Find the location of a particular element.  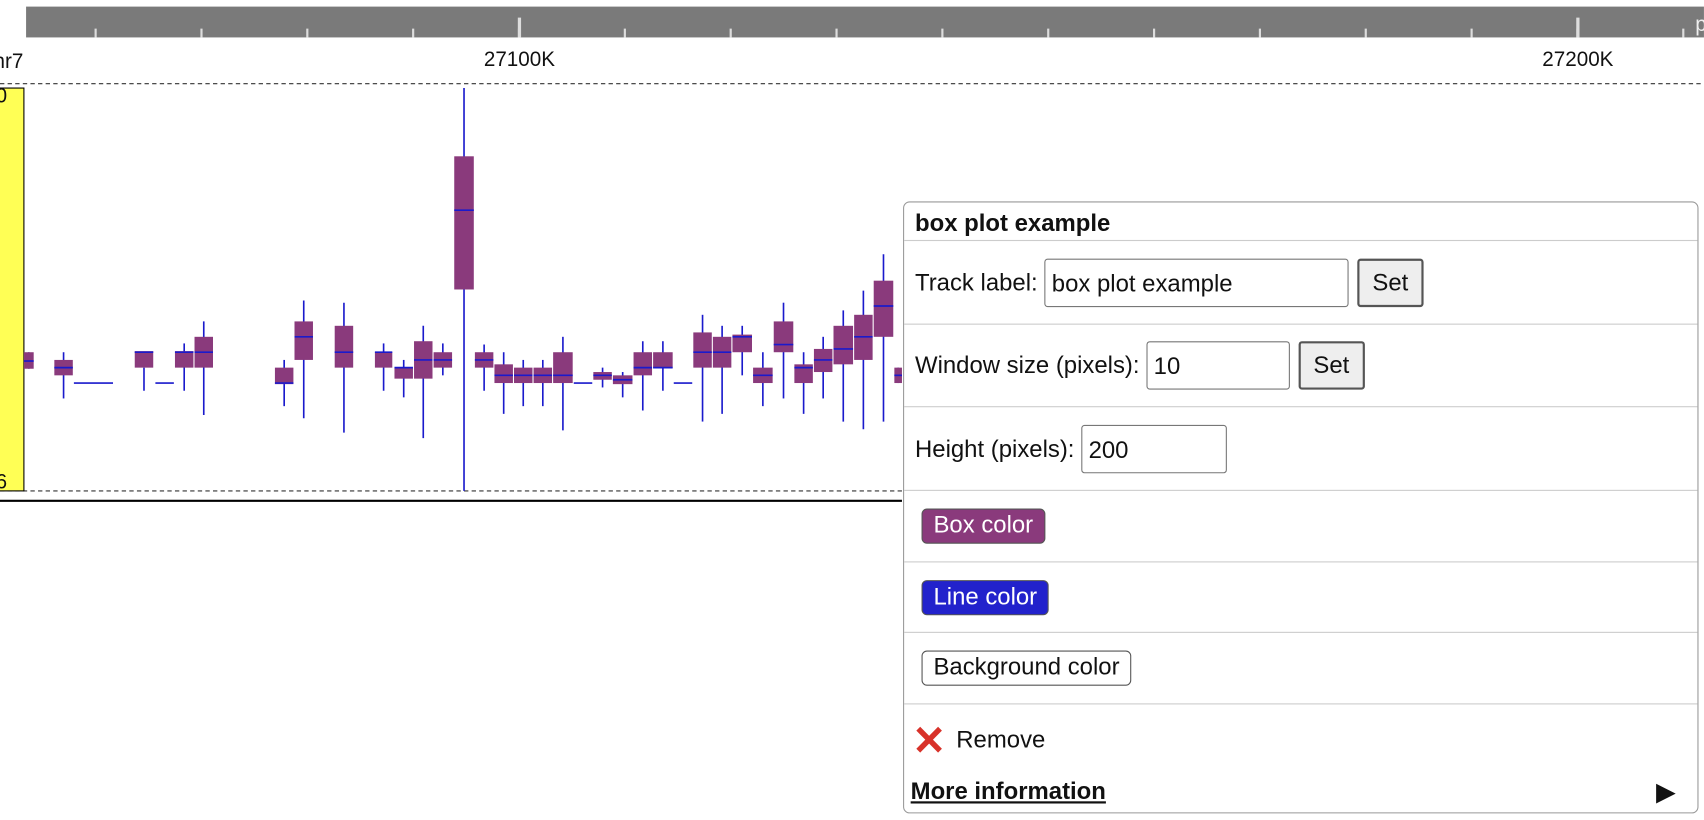

line-color-row: Line color is located at coordinates (1301, 596).